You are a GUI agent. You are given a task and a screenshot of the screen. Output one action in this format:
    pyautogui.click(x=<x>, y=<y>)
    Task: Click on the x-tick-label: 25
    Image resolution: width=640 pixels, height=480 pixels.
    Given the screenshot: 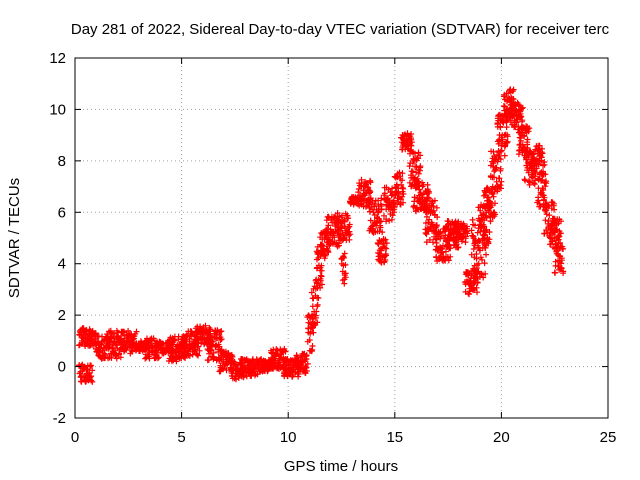 What is the action you would take?
    pyautogui.click(x=608, y=437)
    